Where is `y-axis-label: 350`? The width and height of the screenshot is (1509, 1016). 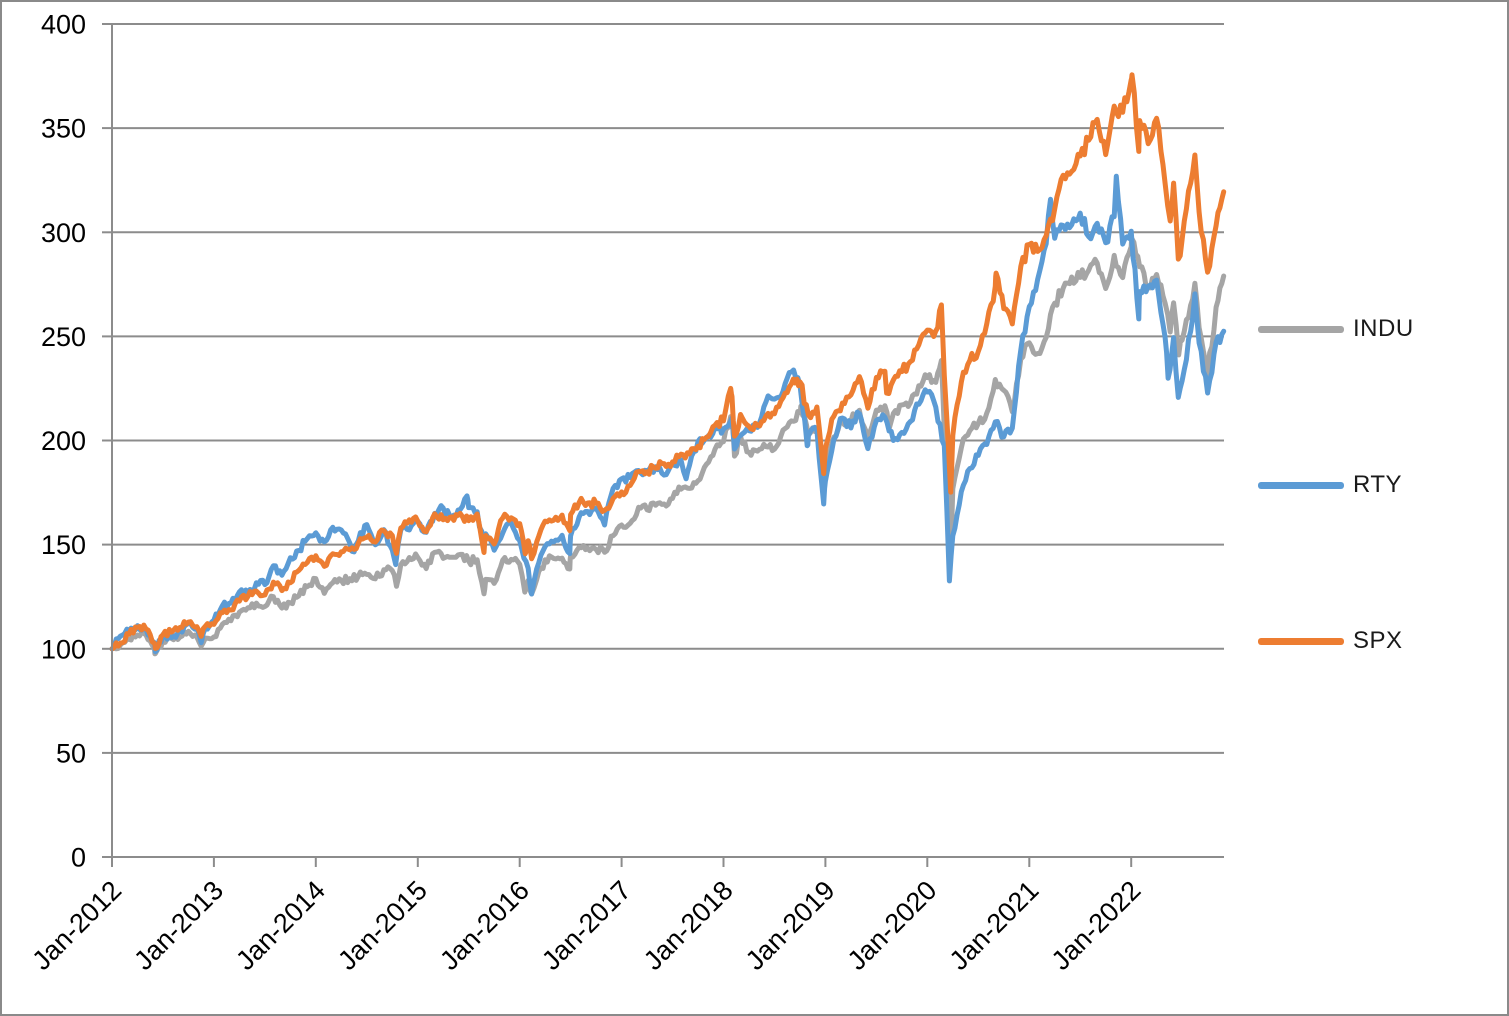
y-axis-label: 350 is located at coordinates (63, 129).